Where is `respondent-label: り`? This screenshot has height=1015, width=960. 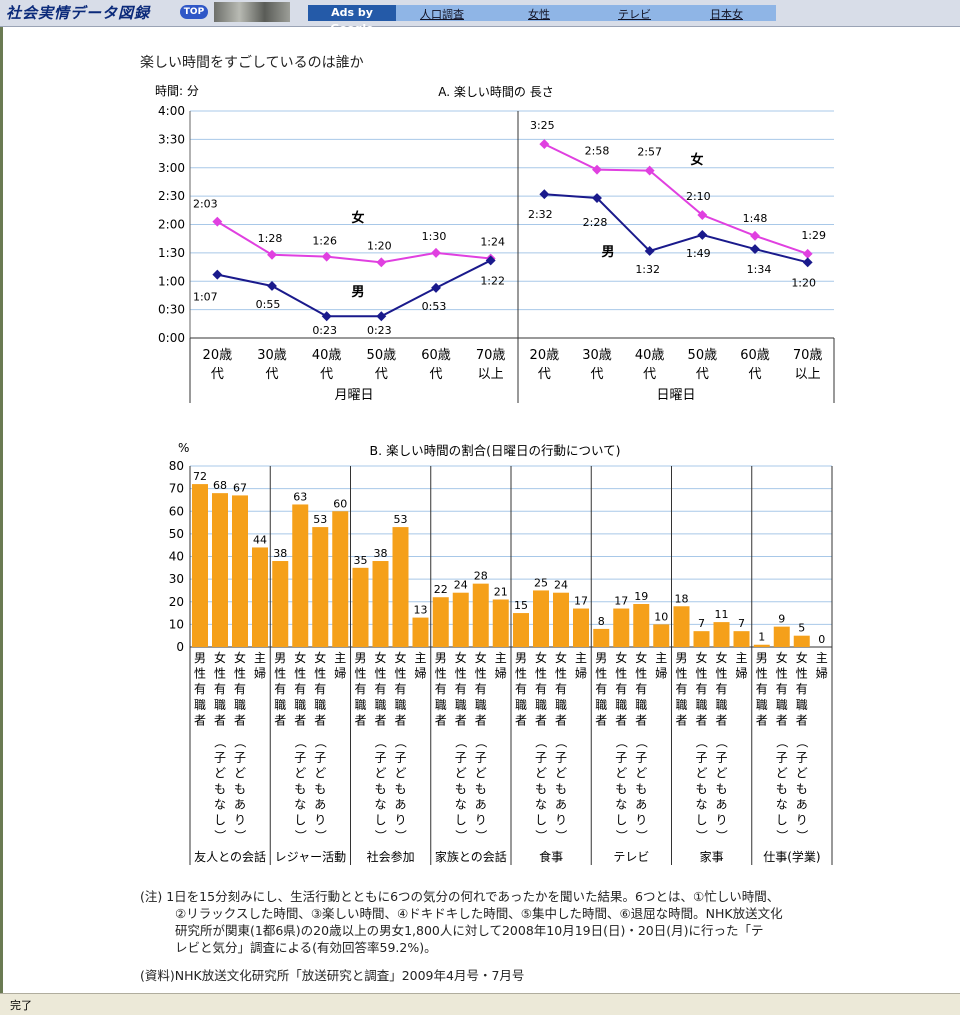
respondent-label: り is located at coordinates (481, 820).